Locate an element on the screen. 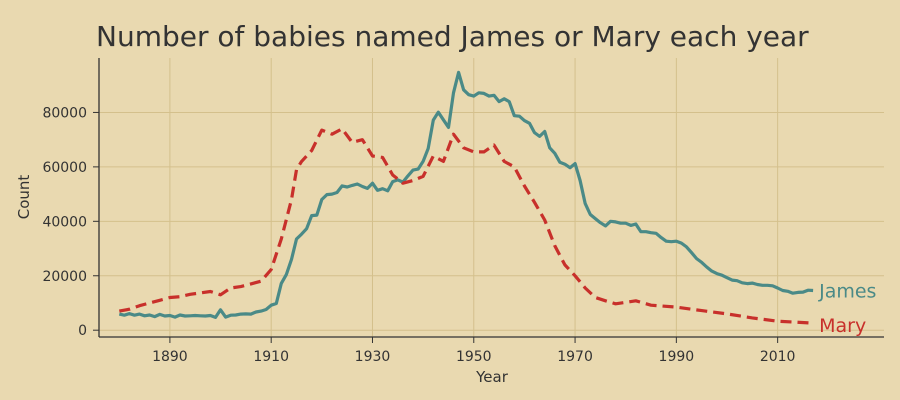 This screenshot has height=400, width=900. y-tick-label: 60000 is located at coordinates (64, 168).